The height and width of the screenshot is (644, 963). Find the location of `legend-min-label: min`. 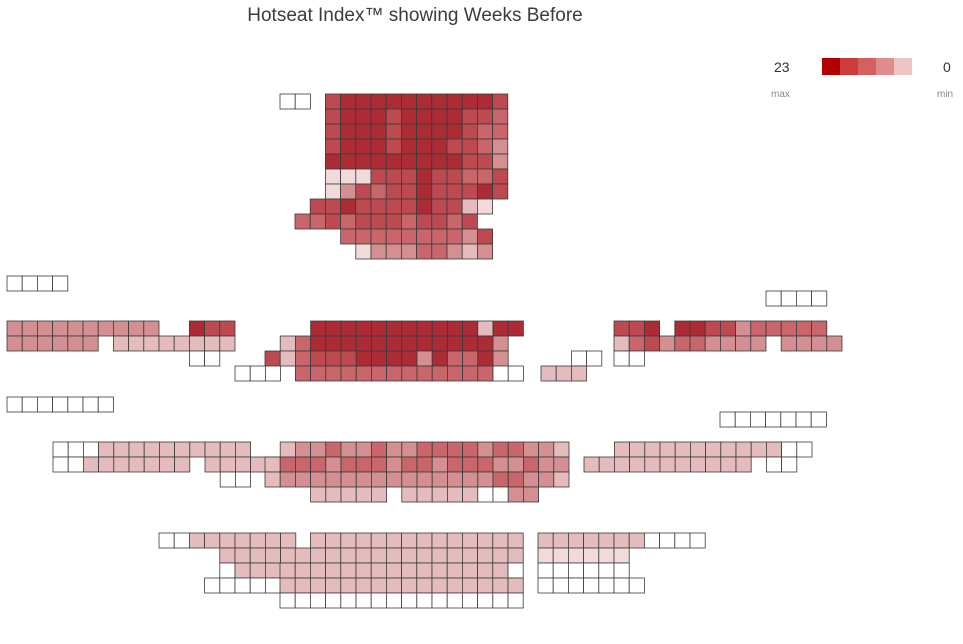

legend-min-label: min is located at coordinates (945, 94).